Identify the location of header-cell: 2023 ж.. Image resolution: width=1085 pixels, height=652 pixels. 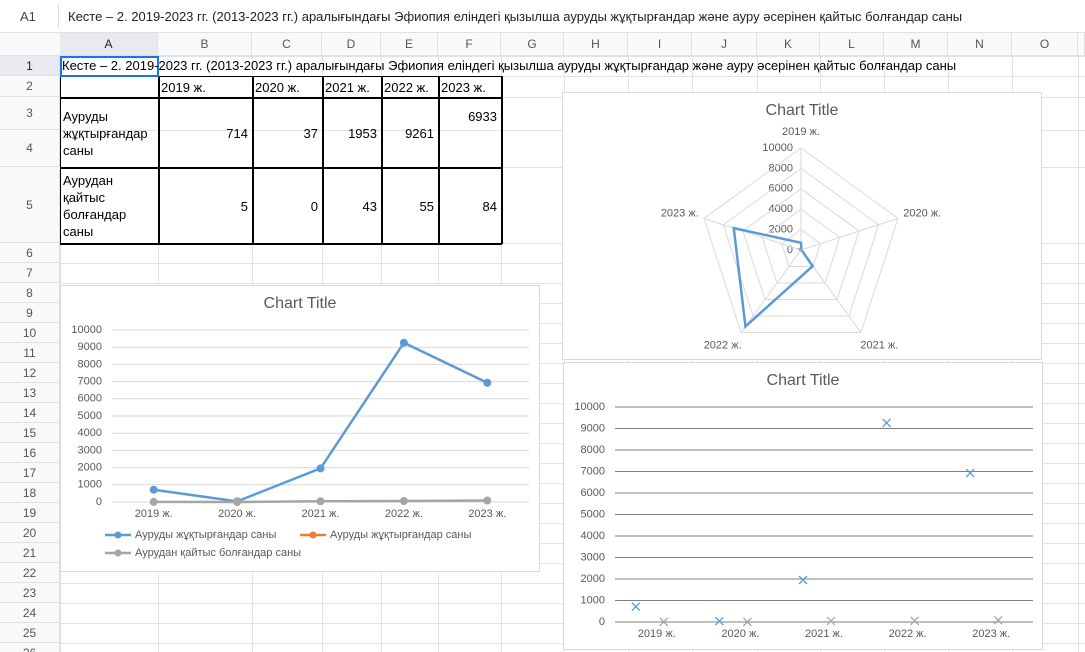
(463, 87).